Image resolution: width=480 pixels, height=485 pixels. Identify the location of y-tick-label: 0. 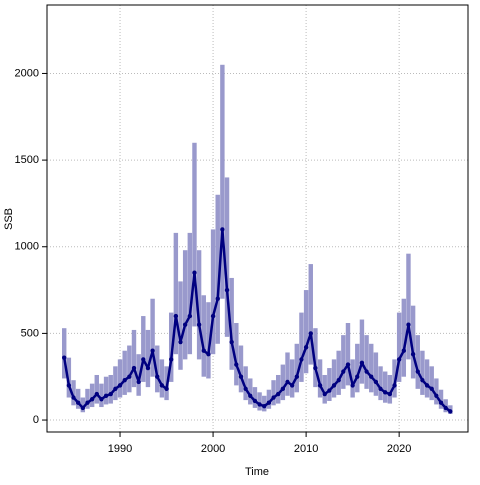
(36, 420).